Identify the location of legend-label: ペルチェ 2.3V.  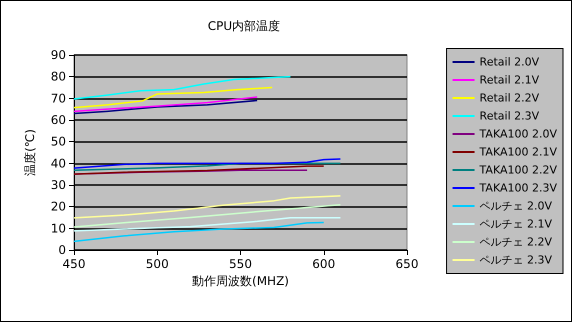
(516, 260).